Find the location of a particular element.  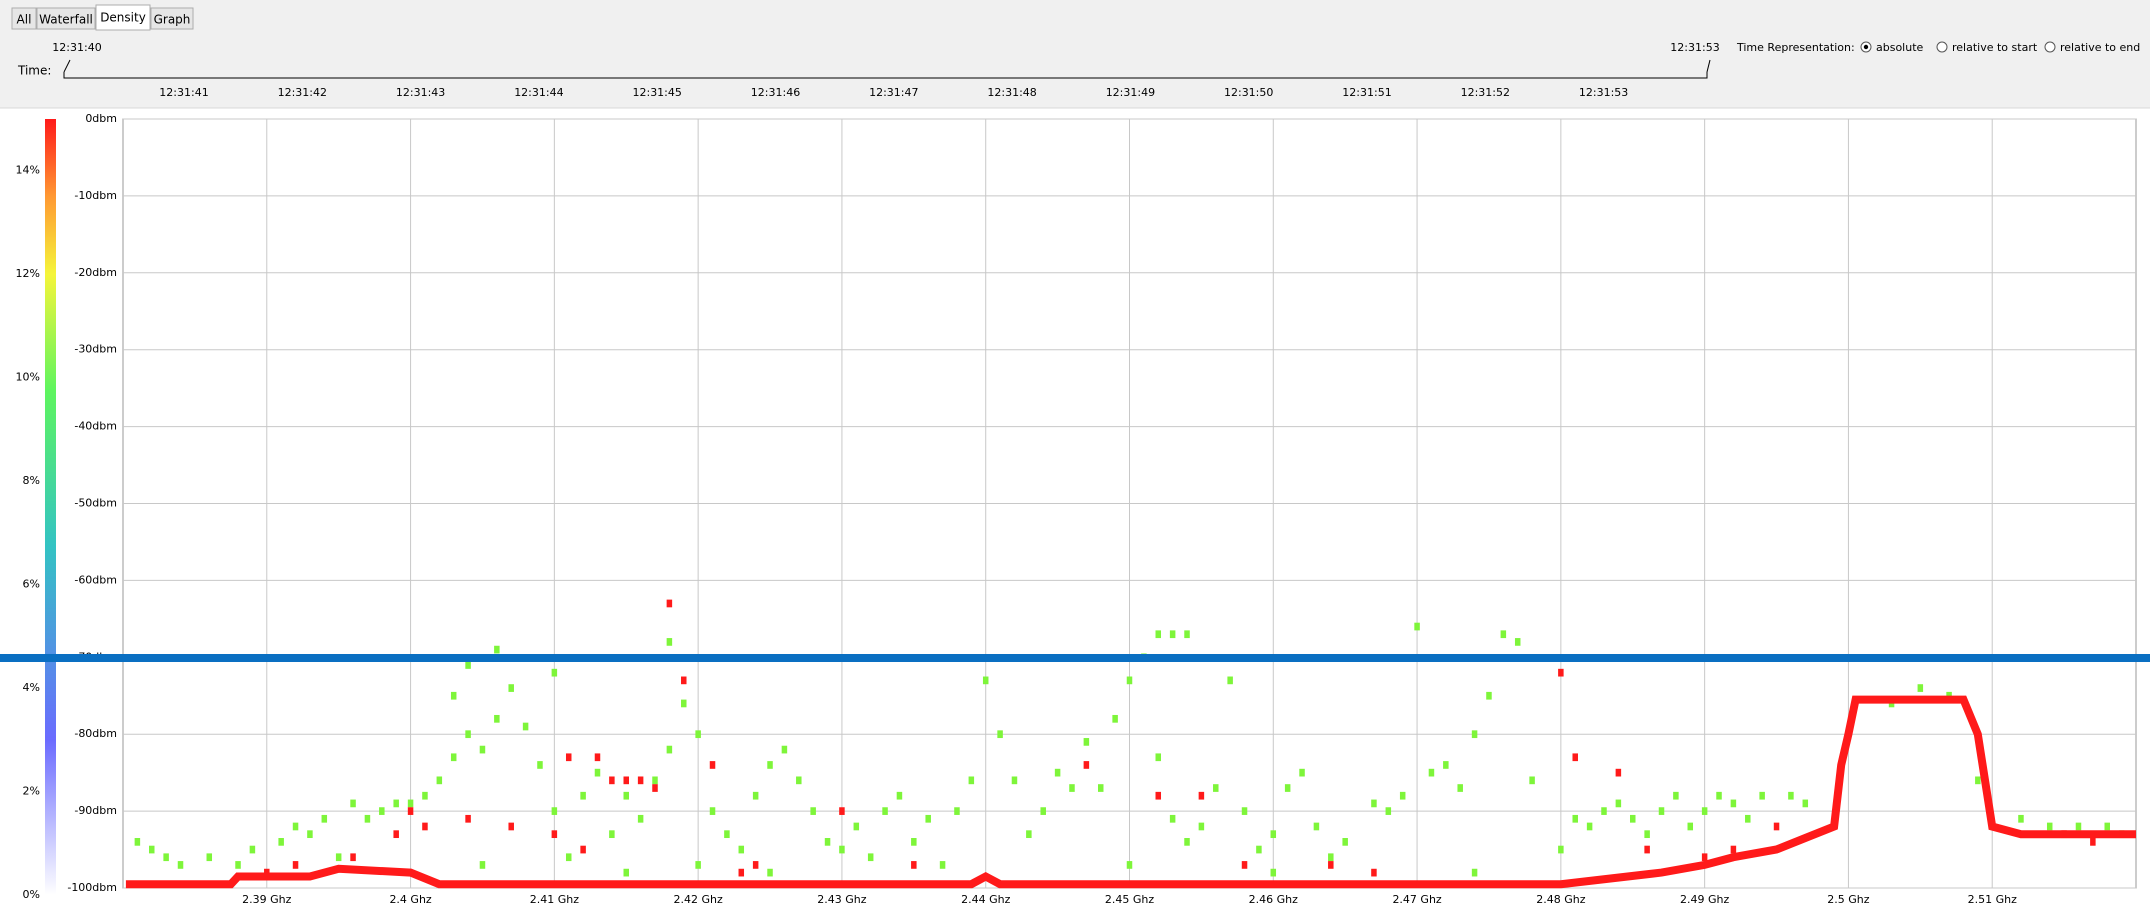

time-tick-label: 12:31:46 is located at coordinates (775, 92).